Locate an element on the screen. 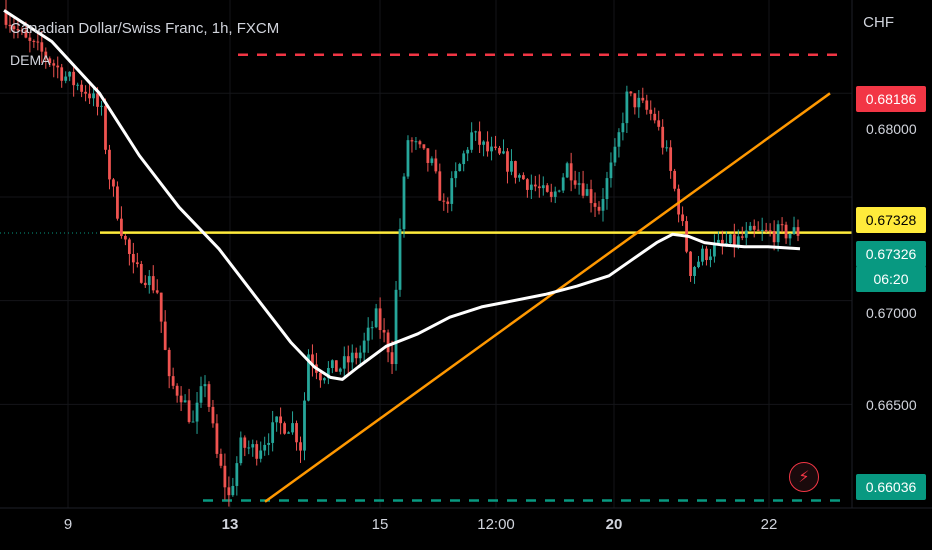  currency-label: CHF is located at coordinates (878, 22).